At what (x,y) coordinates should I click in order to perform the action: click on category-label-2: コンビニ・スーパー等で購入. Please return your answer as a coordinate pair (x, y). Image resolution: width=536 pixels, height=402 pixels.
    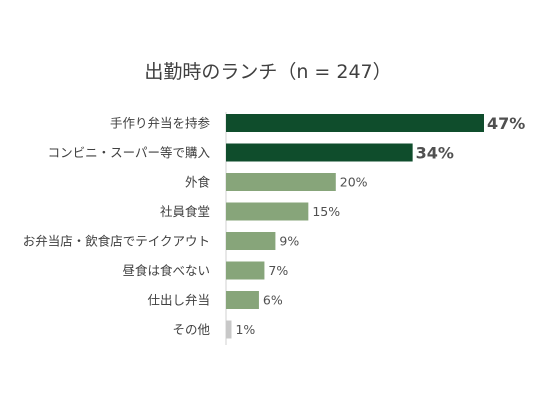
    Looking at the image, I should click on (129, 152).